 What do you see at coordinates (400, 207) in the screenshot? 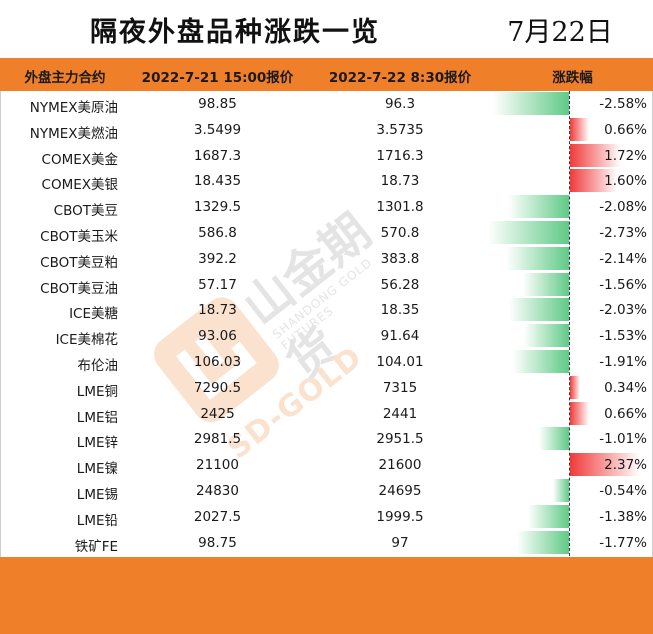
I see `curr-price: 1301.8` at bounding box center [400, 207].